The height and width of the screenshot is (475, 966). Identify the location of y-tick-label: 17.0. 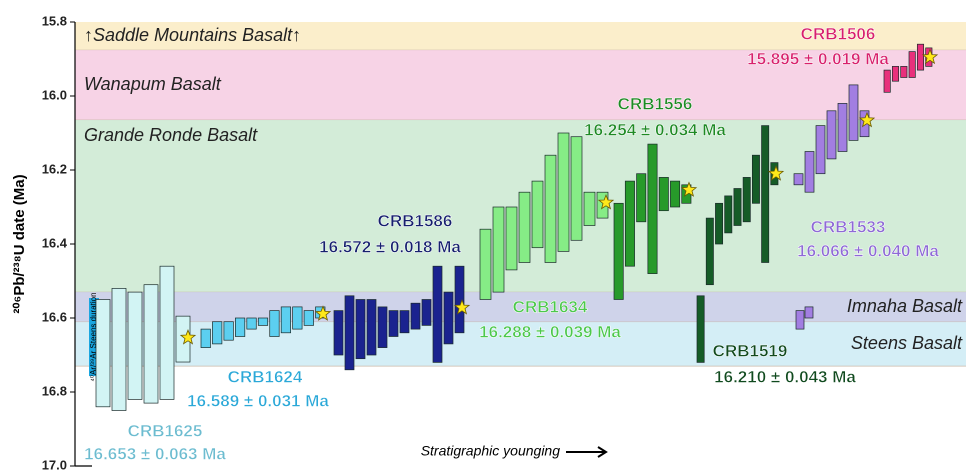
(54, 464).